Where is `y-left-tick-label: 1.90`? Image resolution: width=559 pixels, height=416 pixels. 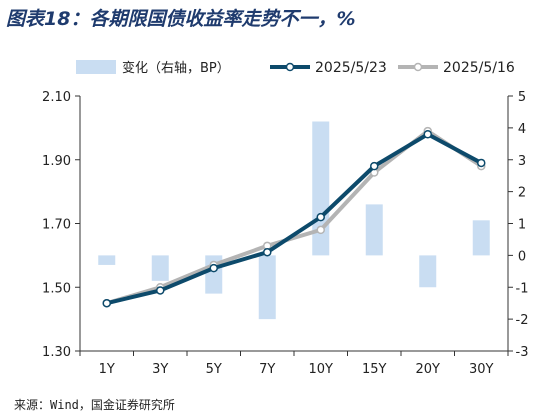
y-left-tick-label: 1.90 is located at coordinates (56, 161).